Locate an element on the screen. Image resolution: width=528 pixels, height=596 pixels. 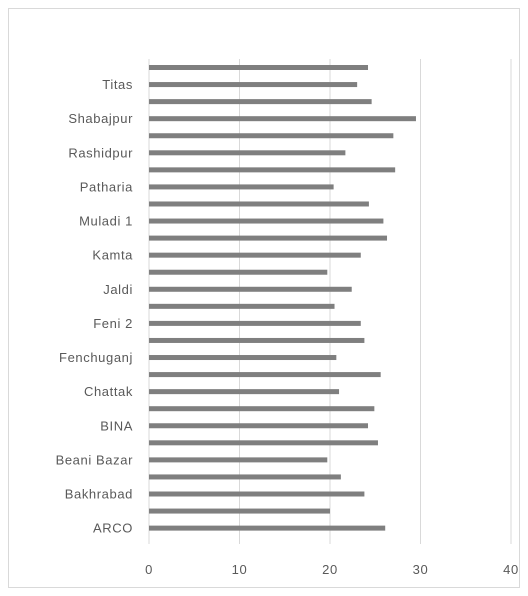
category-label: ARCO is located at coordinates (113, 528).